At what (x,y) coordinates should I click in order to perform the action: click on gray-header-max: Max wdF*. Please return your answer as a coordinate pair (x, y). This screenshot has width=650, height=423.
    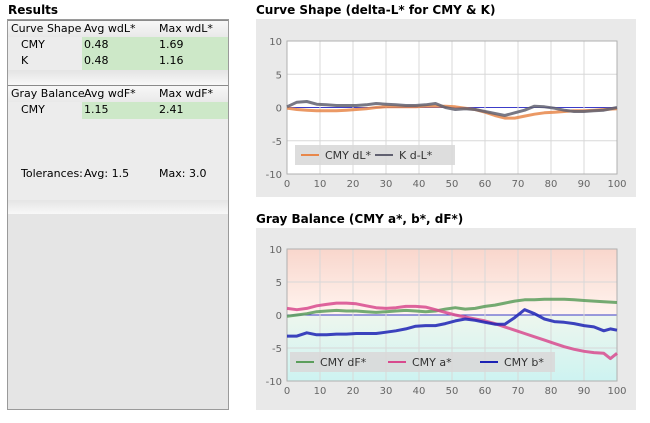
    Looking at the image, I should click on (186, 93).